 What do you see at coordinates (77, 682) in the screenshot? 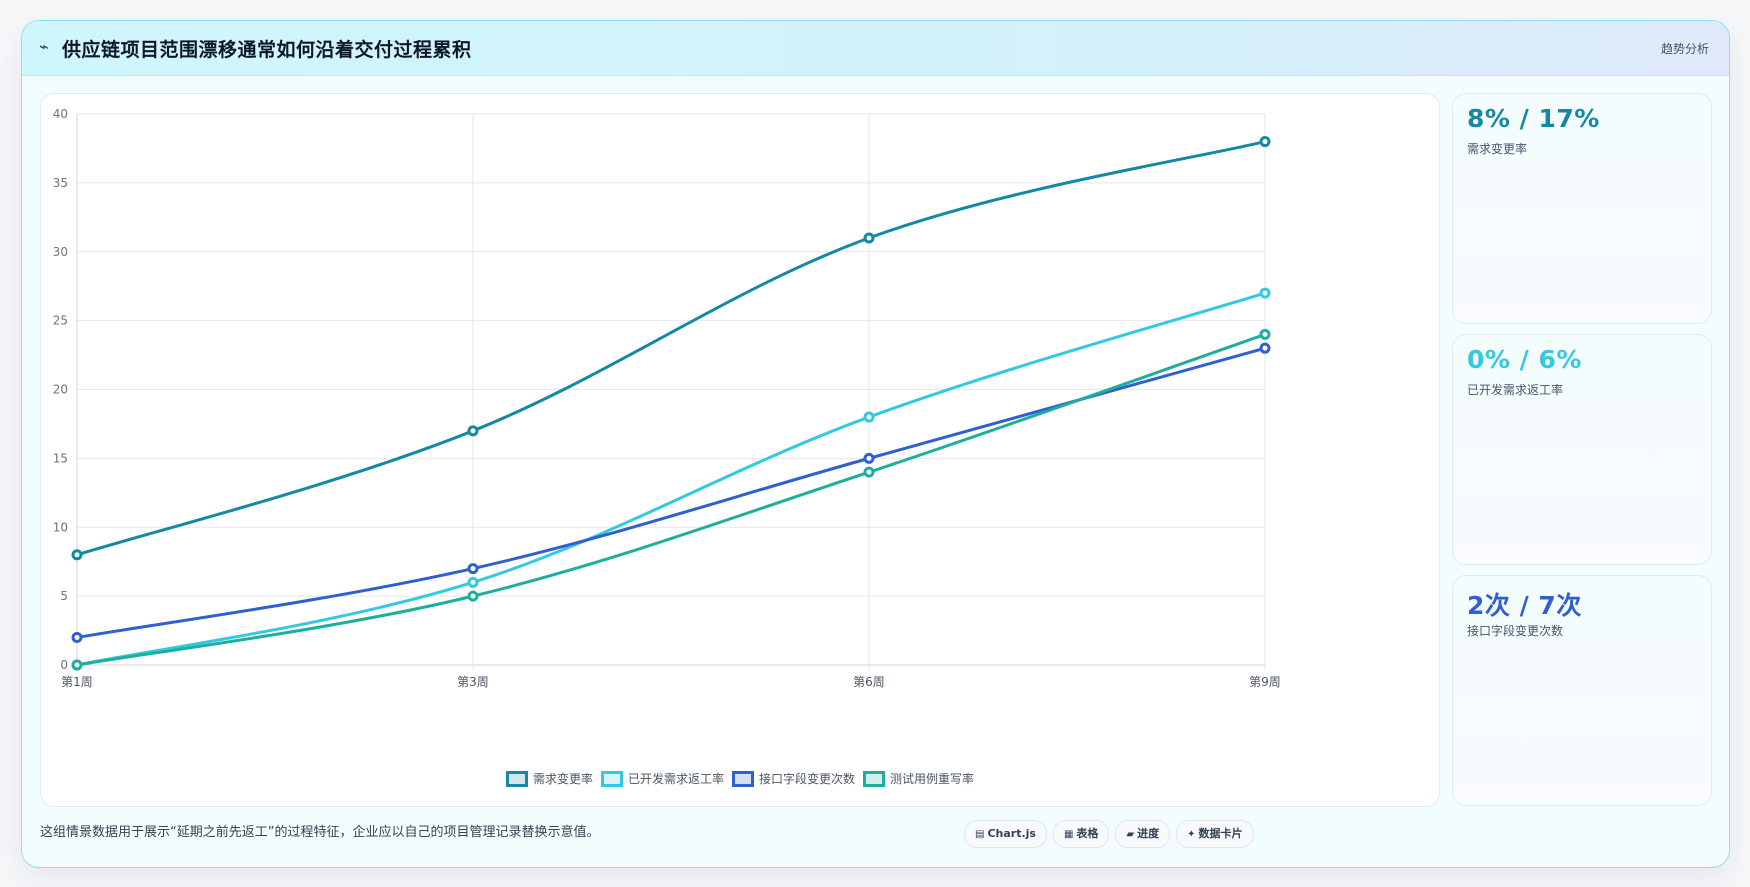
I see `x-tick-label: 第1周` at bounding box center [77, 682].